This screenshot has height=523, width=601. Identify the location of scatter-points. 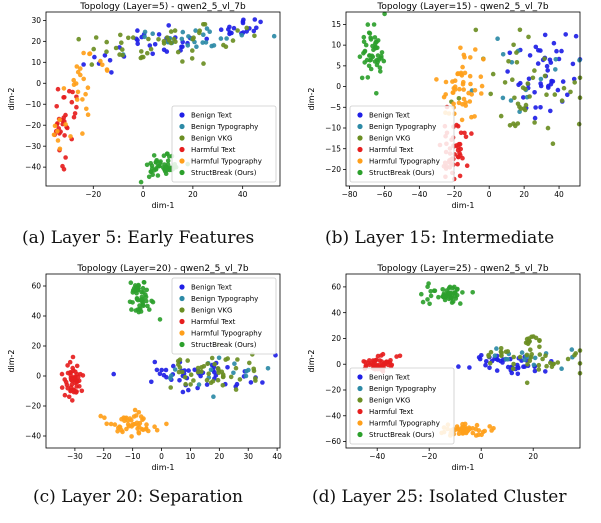
(164, 101).